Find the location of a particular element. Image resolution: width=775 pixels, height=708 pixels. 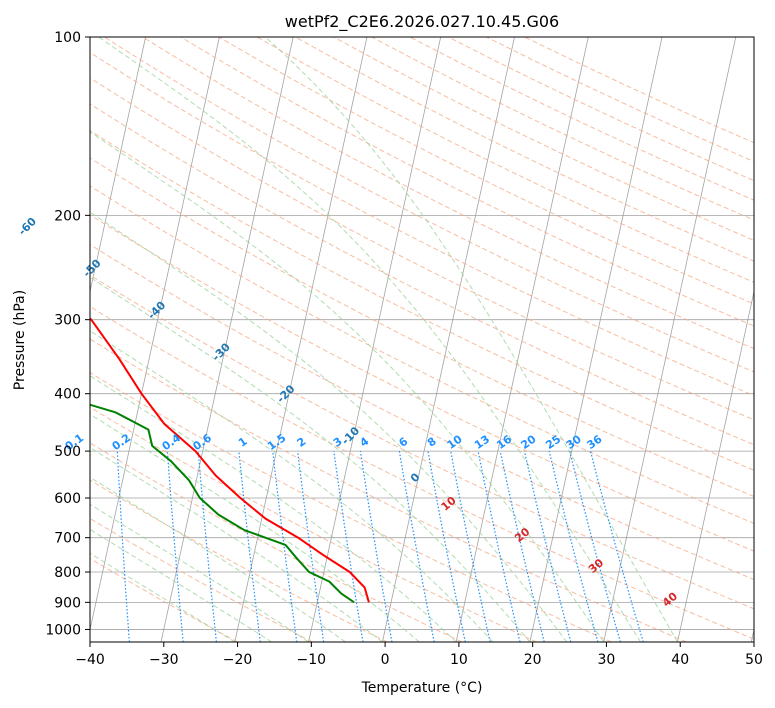

y-axis-label: Pressure (hPa) is located at coordinates (20, 340).